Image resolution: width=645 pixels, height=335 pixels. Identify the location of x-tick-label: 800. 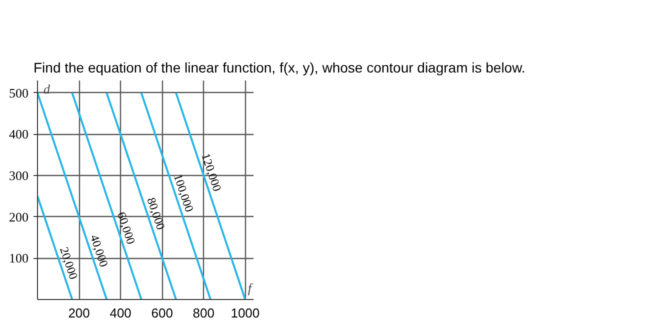
(203, 313).